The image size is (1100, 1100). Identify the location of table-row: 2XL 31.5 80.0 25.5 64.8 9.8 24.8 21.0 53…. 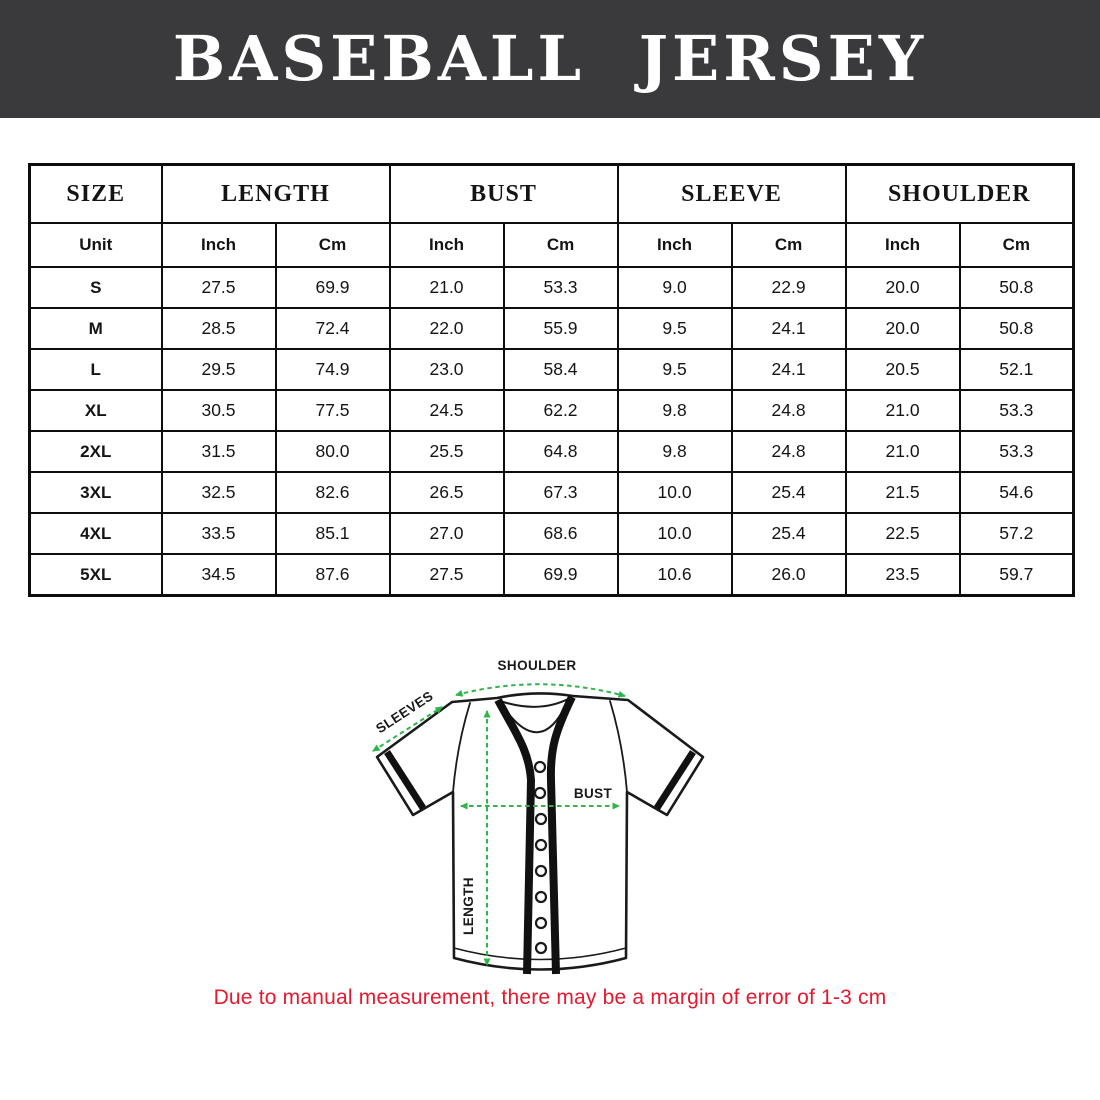
(551, 451).